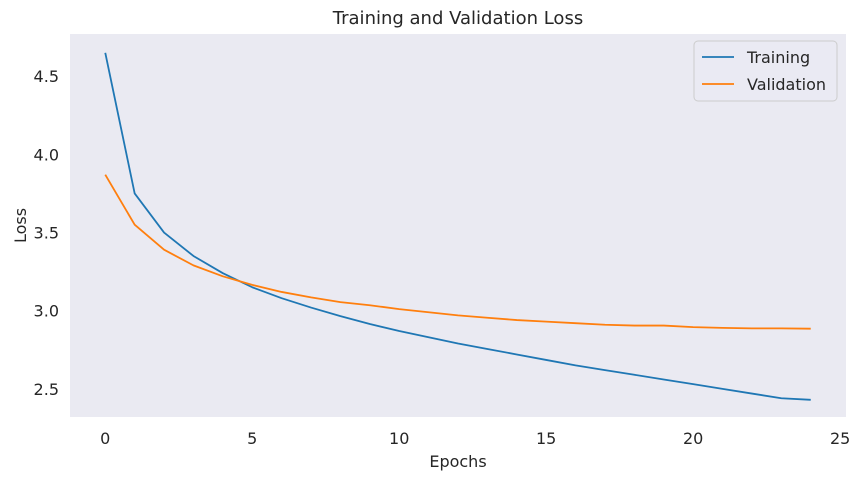 The width and height of the screenshot is (859, 479). I want to click on legend-label-validation: Validation, so click(786, 84).